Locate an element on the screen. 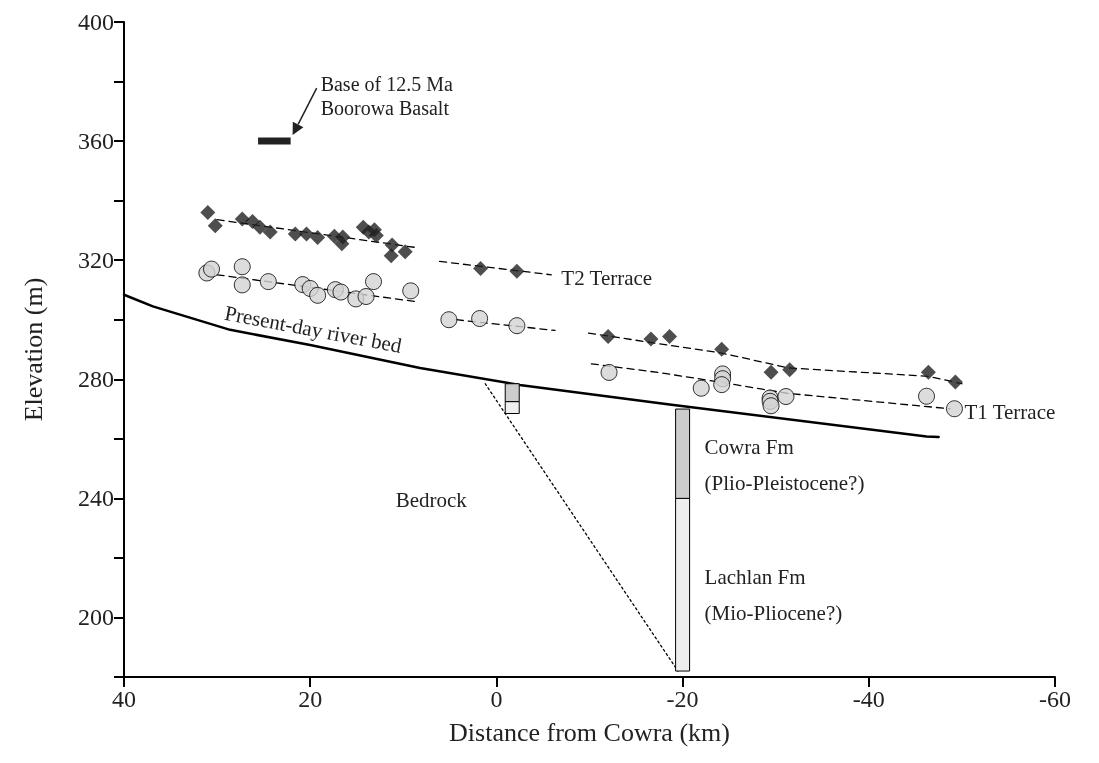 The height and width of the screenshot is (763, 1099). y-tick-label: 360 is located at coordinates (96, 141).